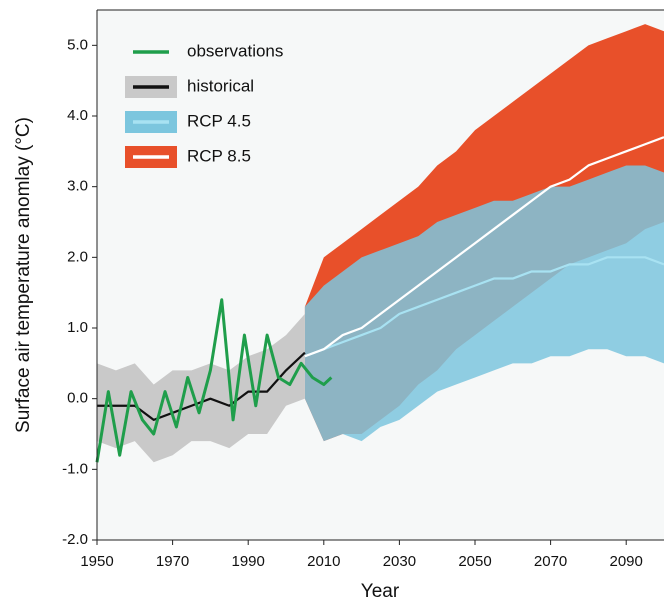 This screenshot has height=604, width=664. What do you see at coordinates (219, 155) in the screenshot?
I see `legend-label: RCP 8.5` at bounding box center [219, 155].